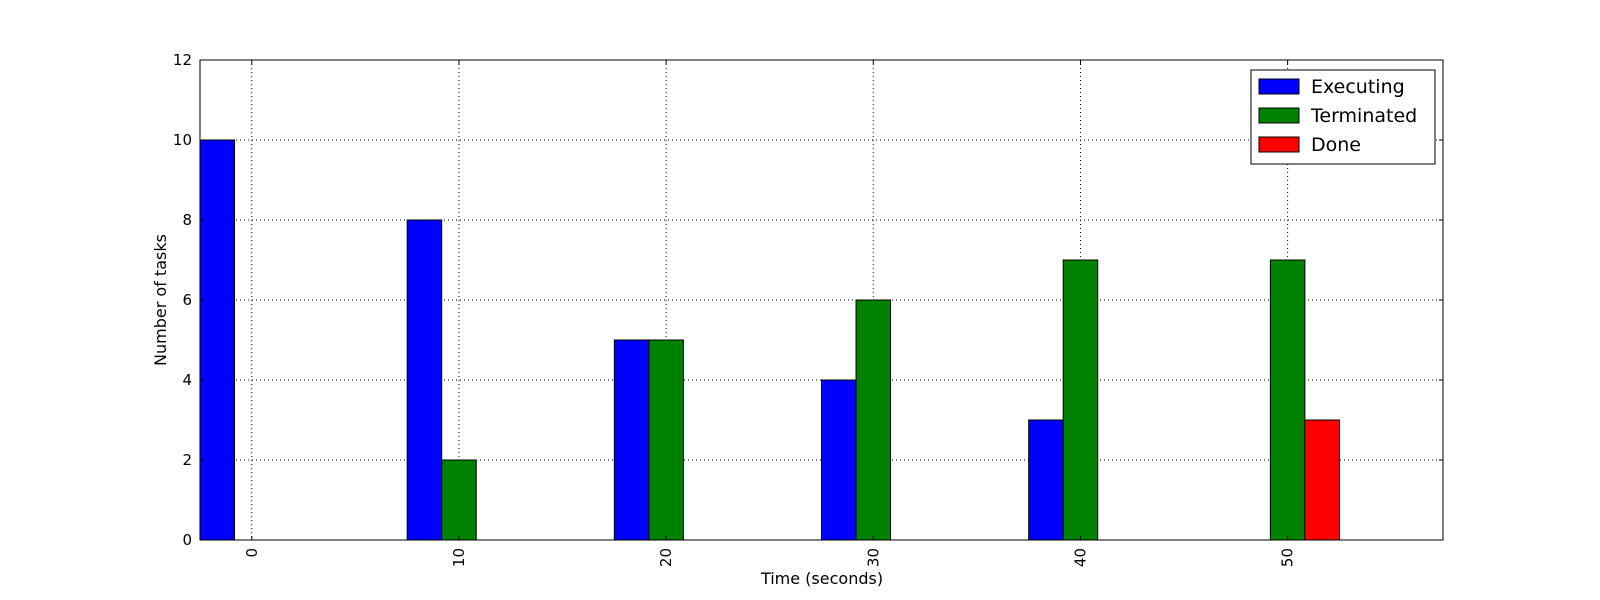 This screenshot has width=1600, height=600. What do you see at coordinates (666, 557) in the screenshot?
I see `x-tick-label: 20` at bounding box center [666, 557].